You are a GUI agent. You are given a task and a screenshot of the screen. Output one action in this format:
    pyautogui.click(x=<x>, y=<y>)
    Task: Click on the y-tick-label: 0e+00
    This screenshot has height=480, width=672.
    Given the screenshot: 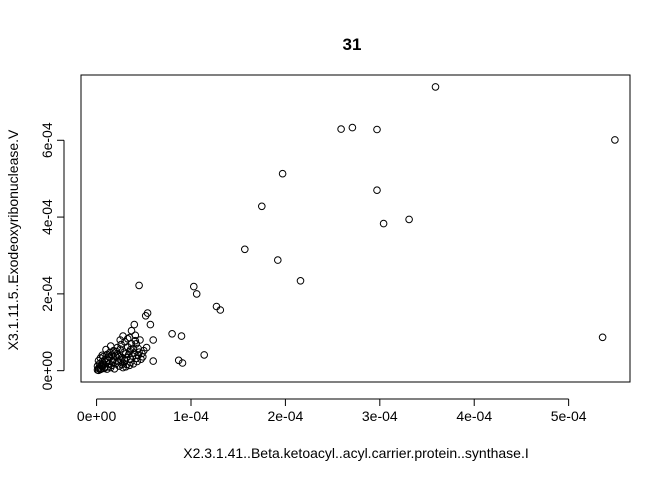 What is the action you would take?
    pyautogui.click(x=47, y=371)
    